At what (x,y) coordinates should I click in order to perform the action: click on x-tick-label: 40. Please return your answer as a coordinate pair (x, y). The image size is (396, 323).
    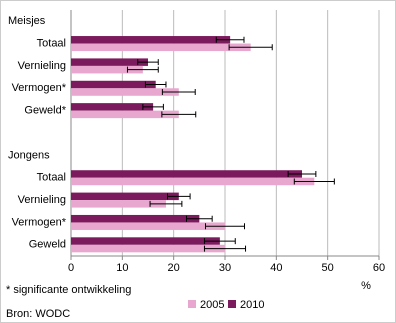
    Looking at the image, I should click on (276, 268).